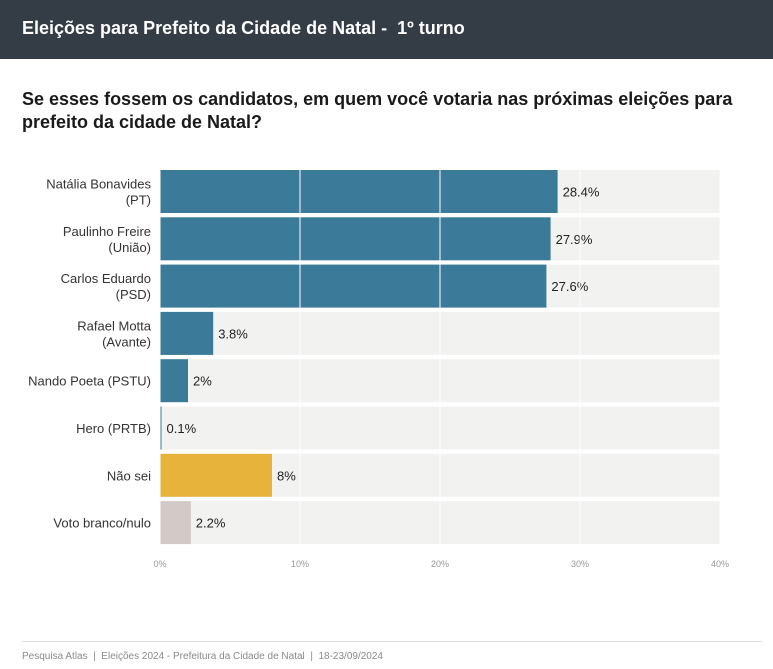 The image size is (773, 669). What do you see at coordinates (126, 341) in the screenshot?
I see `category-label: (Avante)` at bounding box center [126, 341].